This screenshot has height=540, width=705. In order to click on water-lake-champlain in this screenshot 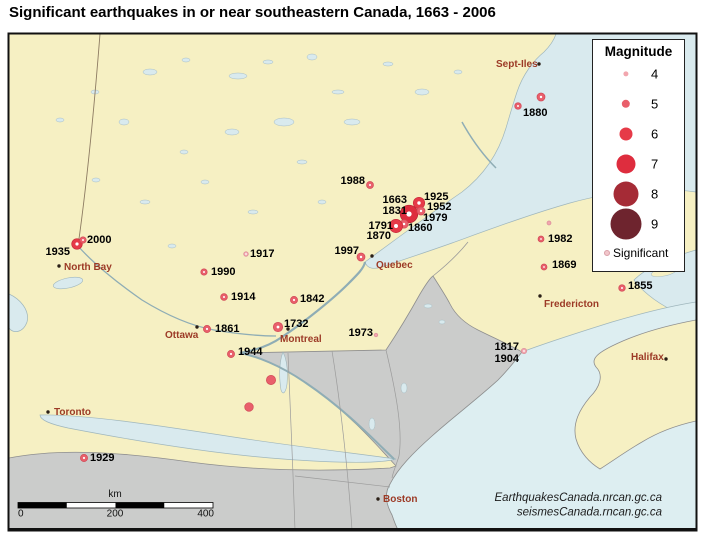, I will do `click(283, 372)`.